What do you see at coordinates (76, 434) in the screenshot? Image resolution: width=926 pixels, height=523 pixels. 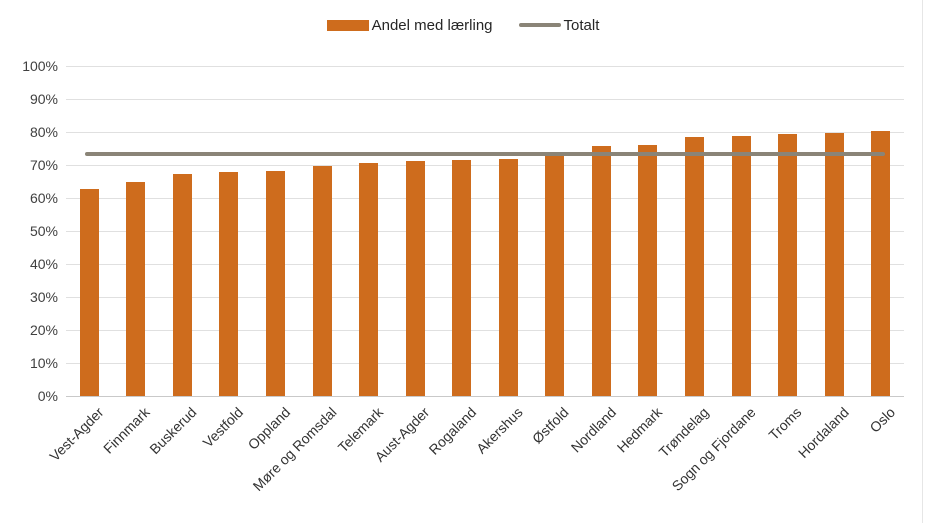 I see `x-category-label: Vest-Agder` at bounding box center [76, 434].